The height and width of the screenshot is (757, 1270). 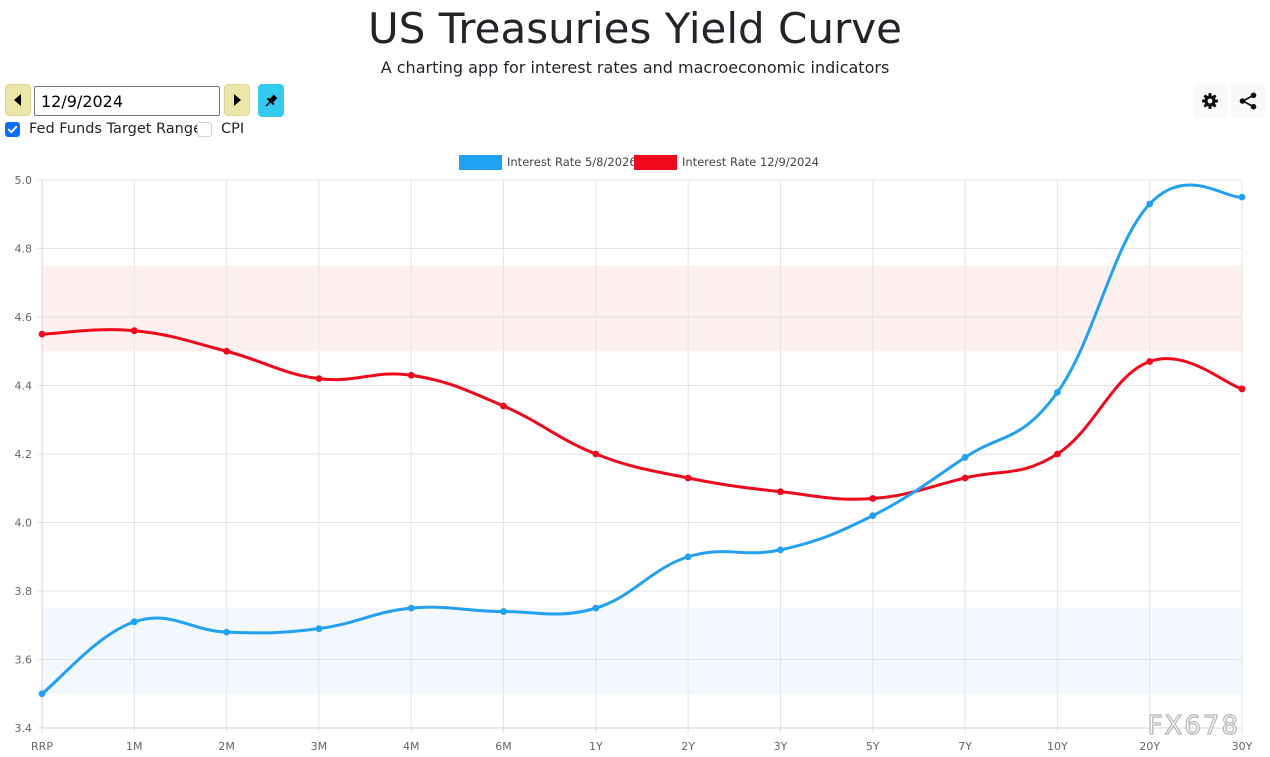 What do you see at coordinates (635, 28) in the screenshot?
I see `page-title: US Treasuries Yield Curve` at bounding box center [635, 28].